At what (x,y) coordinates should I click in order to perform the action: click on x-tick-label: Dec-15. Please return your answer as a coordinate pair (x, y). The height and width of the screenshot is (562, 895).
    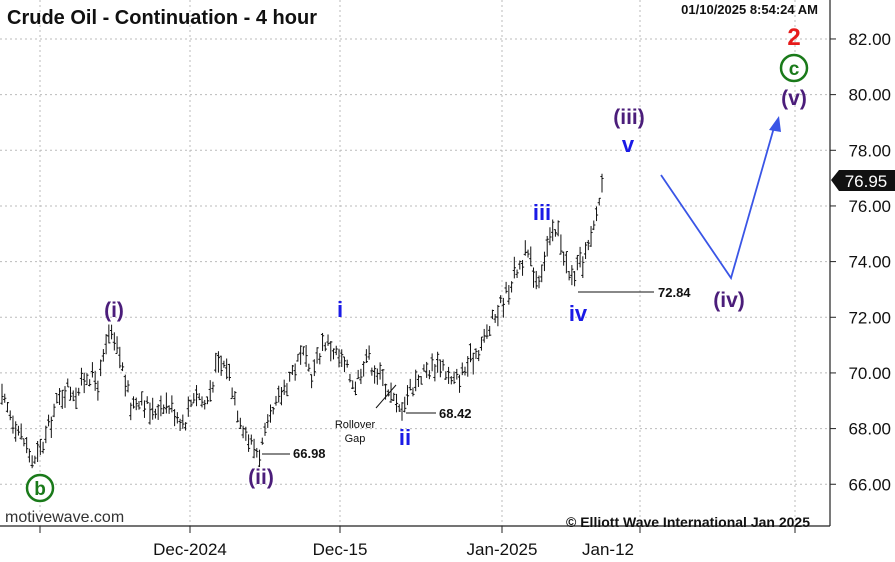
    Looking at the image, I should click on (340, 549).